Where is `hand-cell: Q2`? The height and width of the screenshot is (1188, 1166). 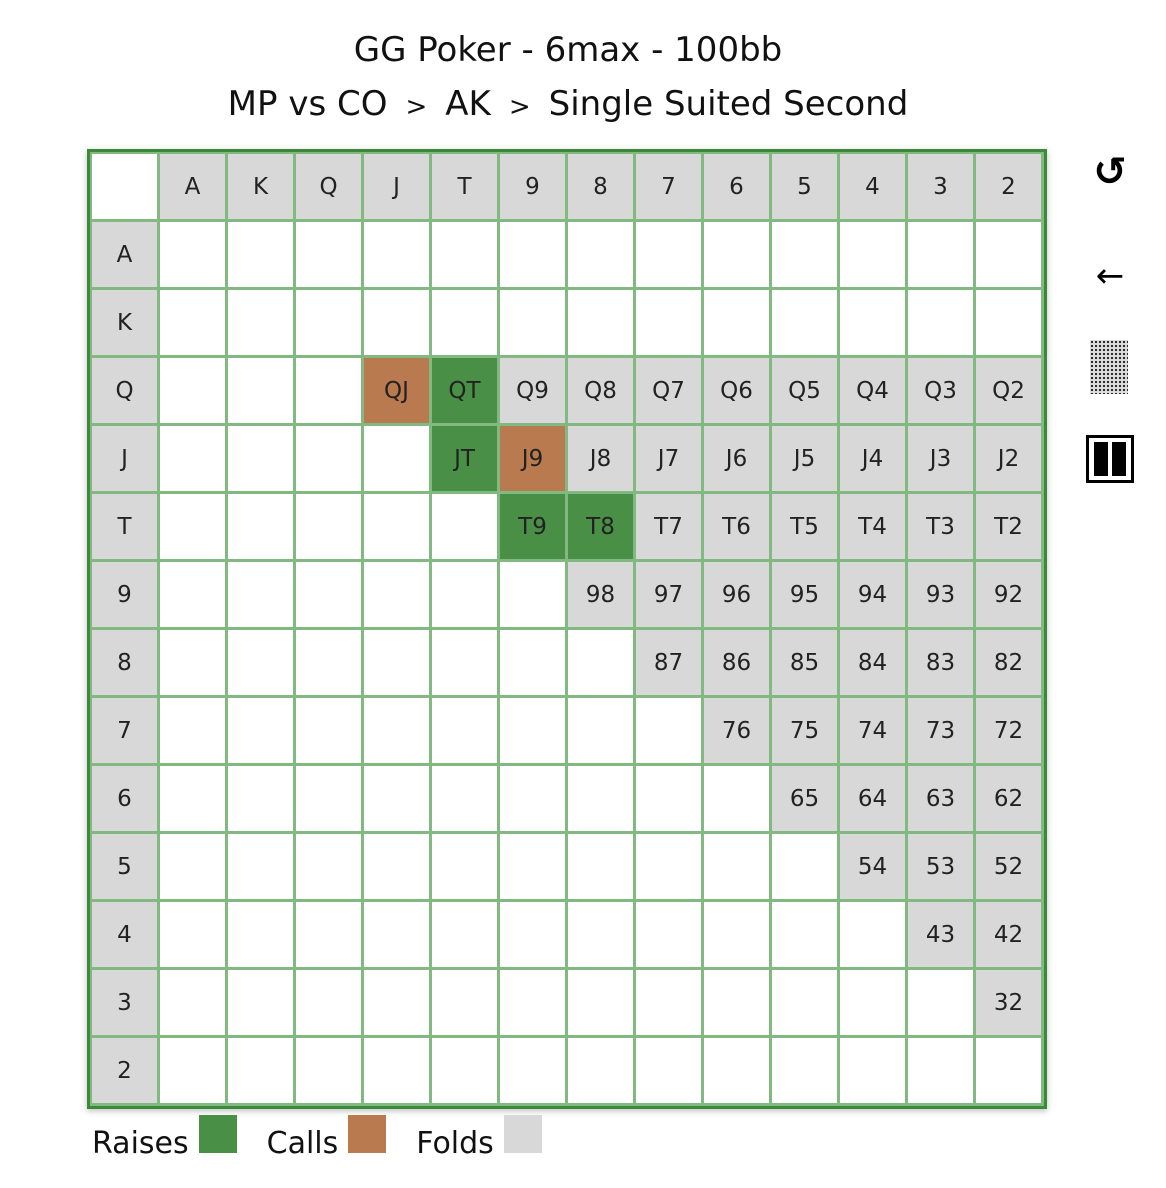 hand-cell: Q2 is located at coordinates (1008, 390).